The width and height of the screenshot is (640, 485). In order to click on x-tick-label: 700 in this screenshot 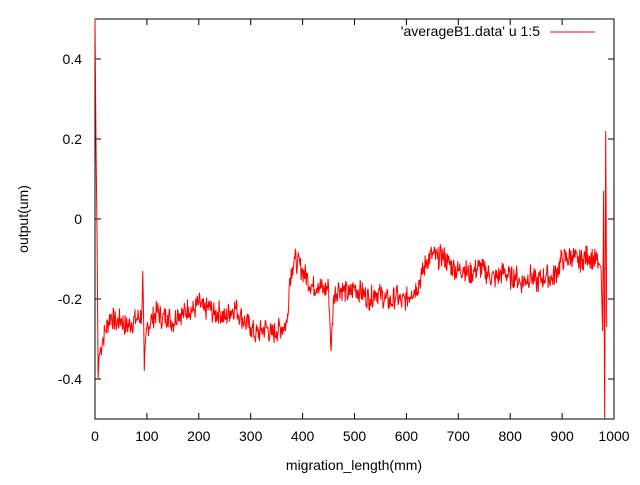, I will do `click(459, 436)`.